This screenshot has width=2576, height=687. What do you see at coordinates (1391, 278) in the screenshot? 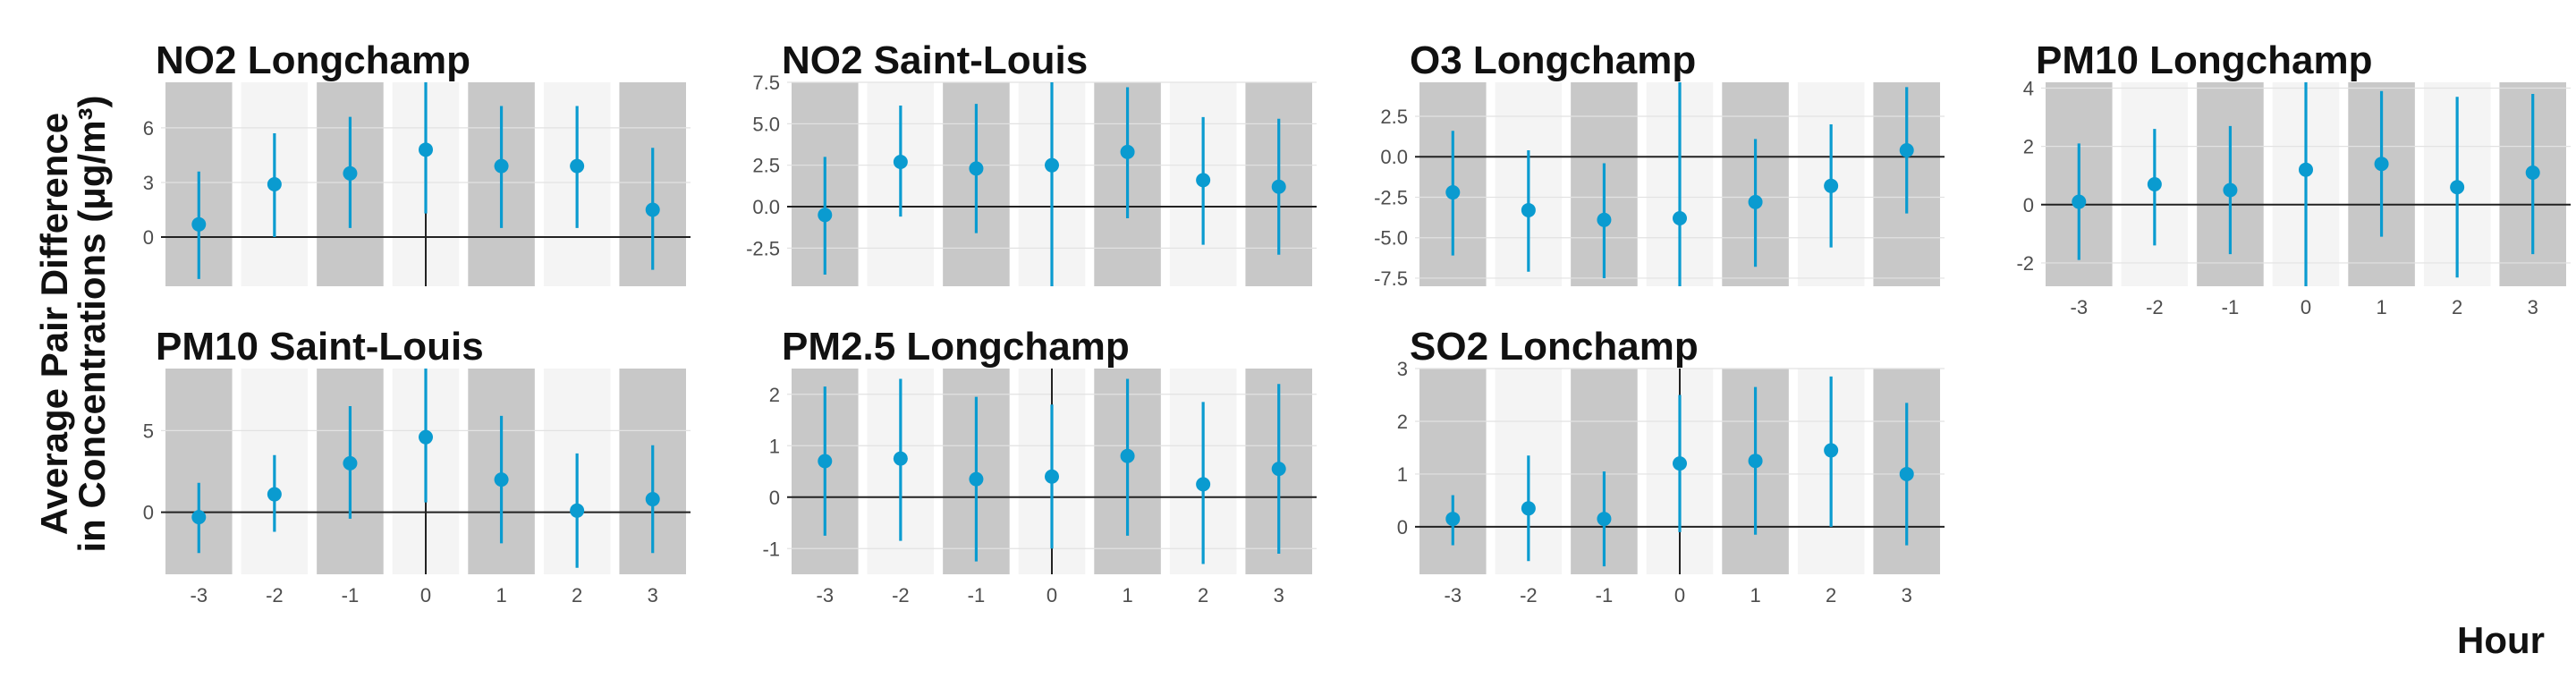
I see `y-tick-label: -7.5` at bounding box center [1391, 278].